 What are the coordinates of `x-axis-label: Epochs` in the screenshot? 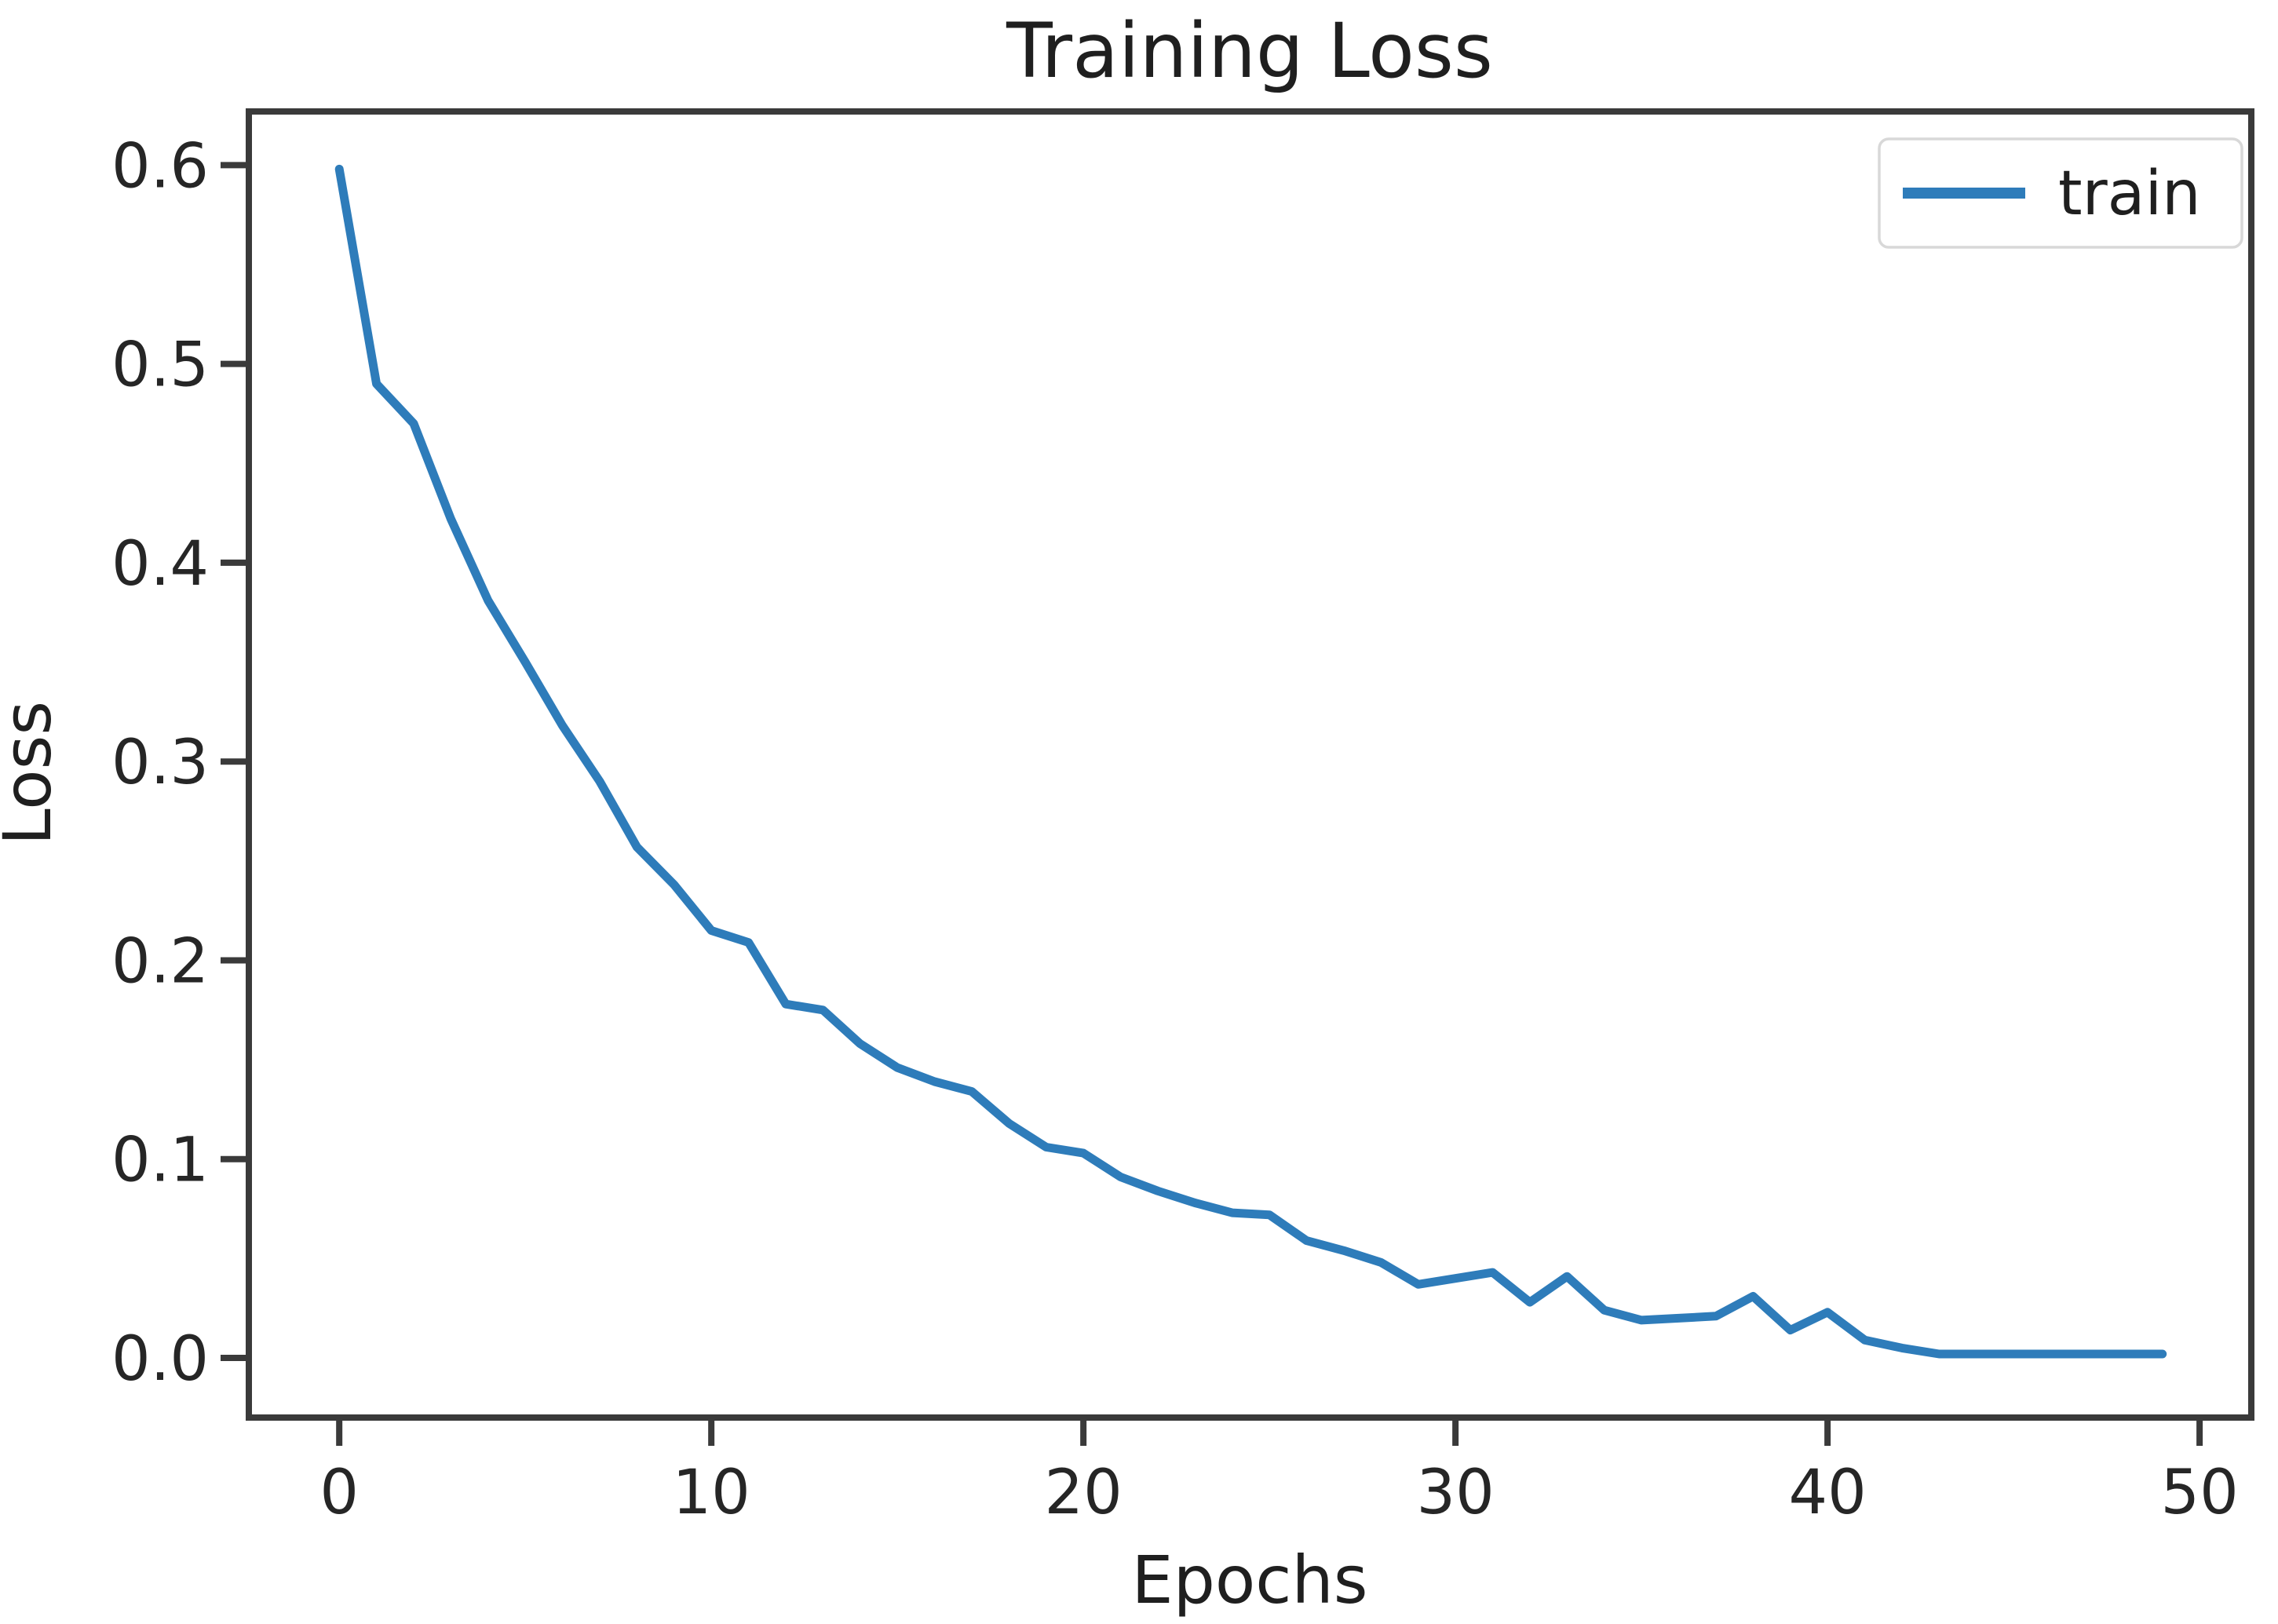 It's located at (1250, 1581).